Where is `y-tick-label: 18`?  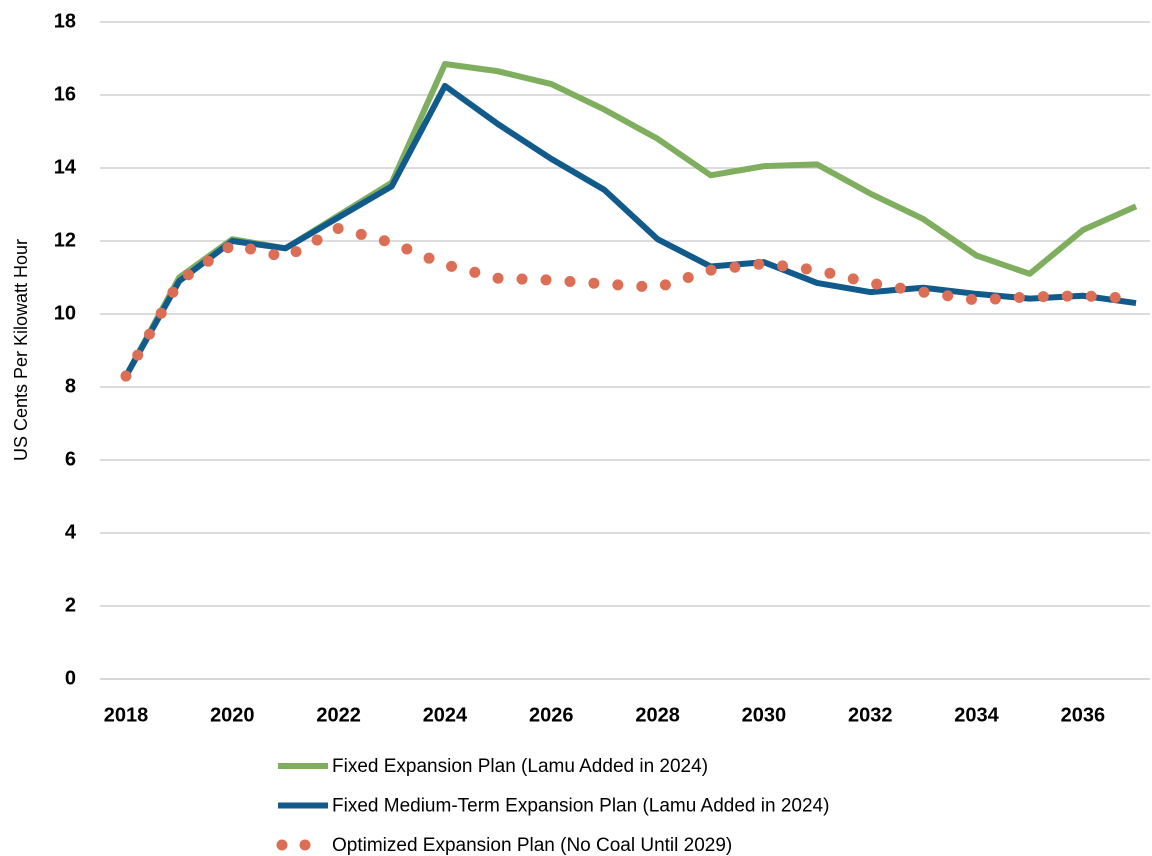
y-tick-label: 18 is located at coordinates (65, 21).